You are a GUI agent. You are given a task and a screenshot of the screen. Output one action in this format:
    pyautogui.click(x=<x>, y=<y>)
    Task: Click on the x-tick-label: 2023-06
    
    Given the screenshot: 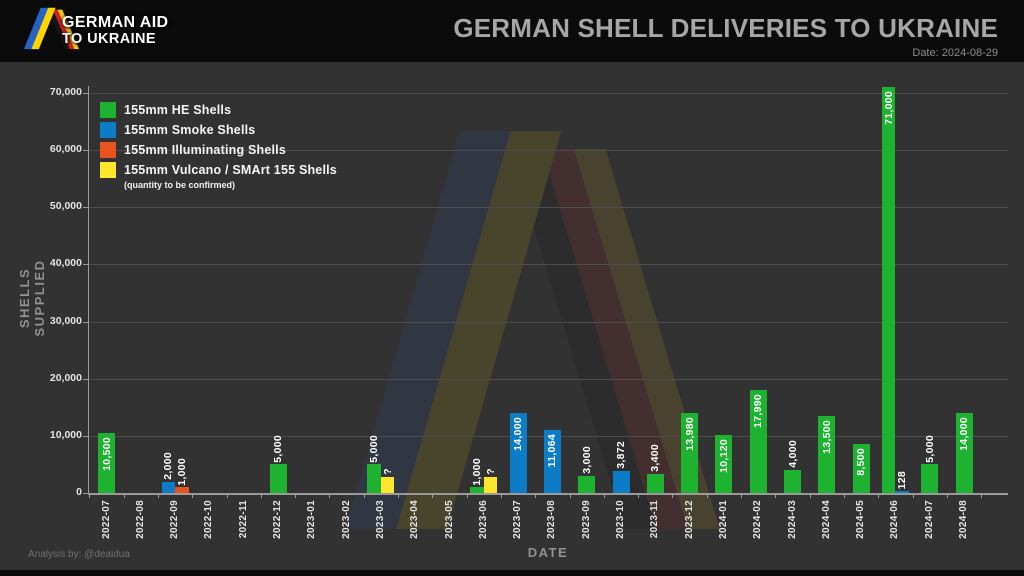 What is the action you would take?
    pyautogui.click(x=483, y=519)
    